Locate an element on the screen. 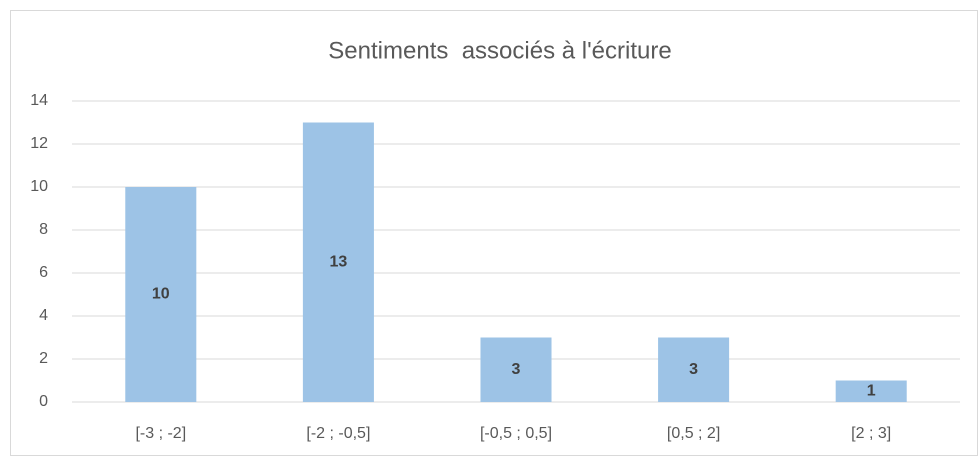 This screenshot has width=979, height=457. x-tick-label: [2 ; 3] is located at coordinates (871, 433).